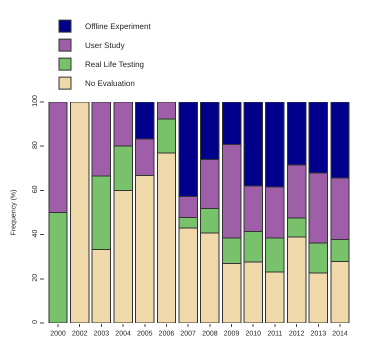 The width and height of the screenshot is (365, 349). I want to click on legend-label: Offline Experiment, so click(118, 27).